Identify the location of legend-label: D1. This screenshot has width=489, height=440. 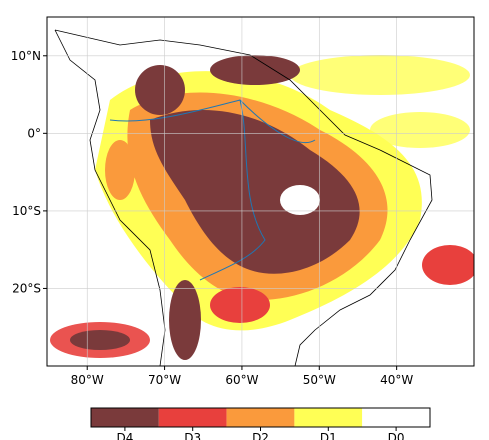
(328, 435).